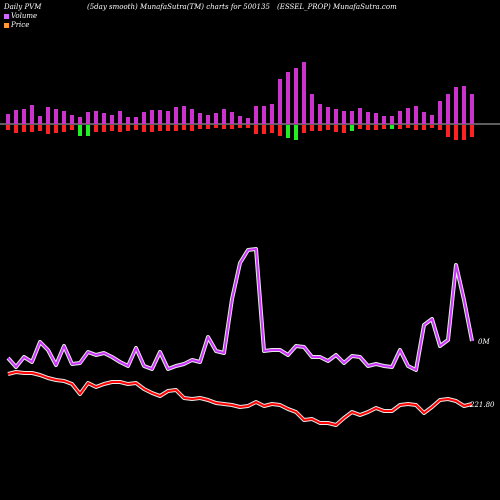  I want to click on legend-price-swatch, so click(6, 25).